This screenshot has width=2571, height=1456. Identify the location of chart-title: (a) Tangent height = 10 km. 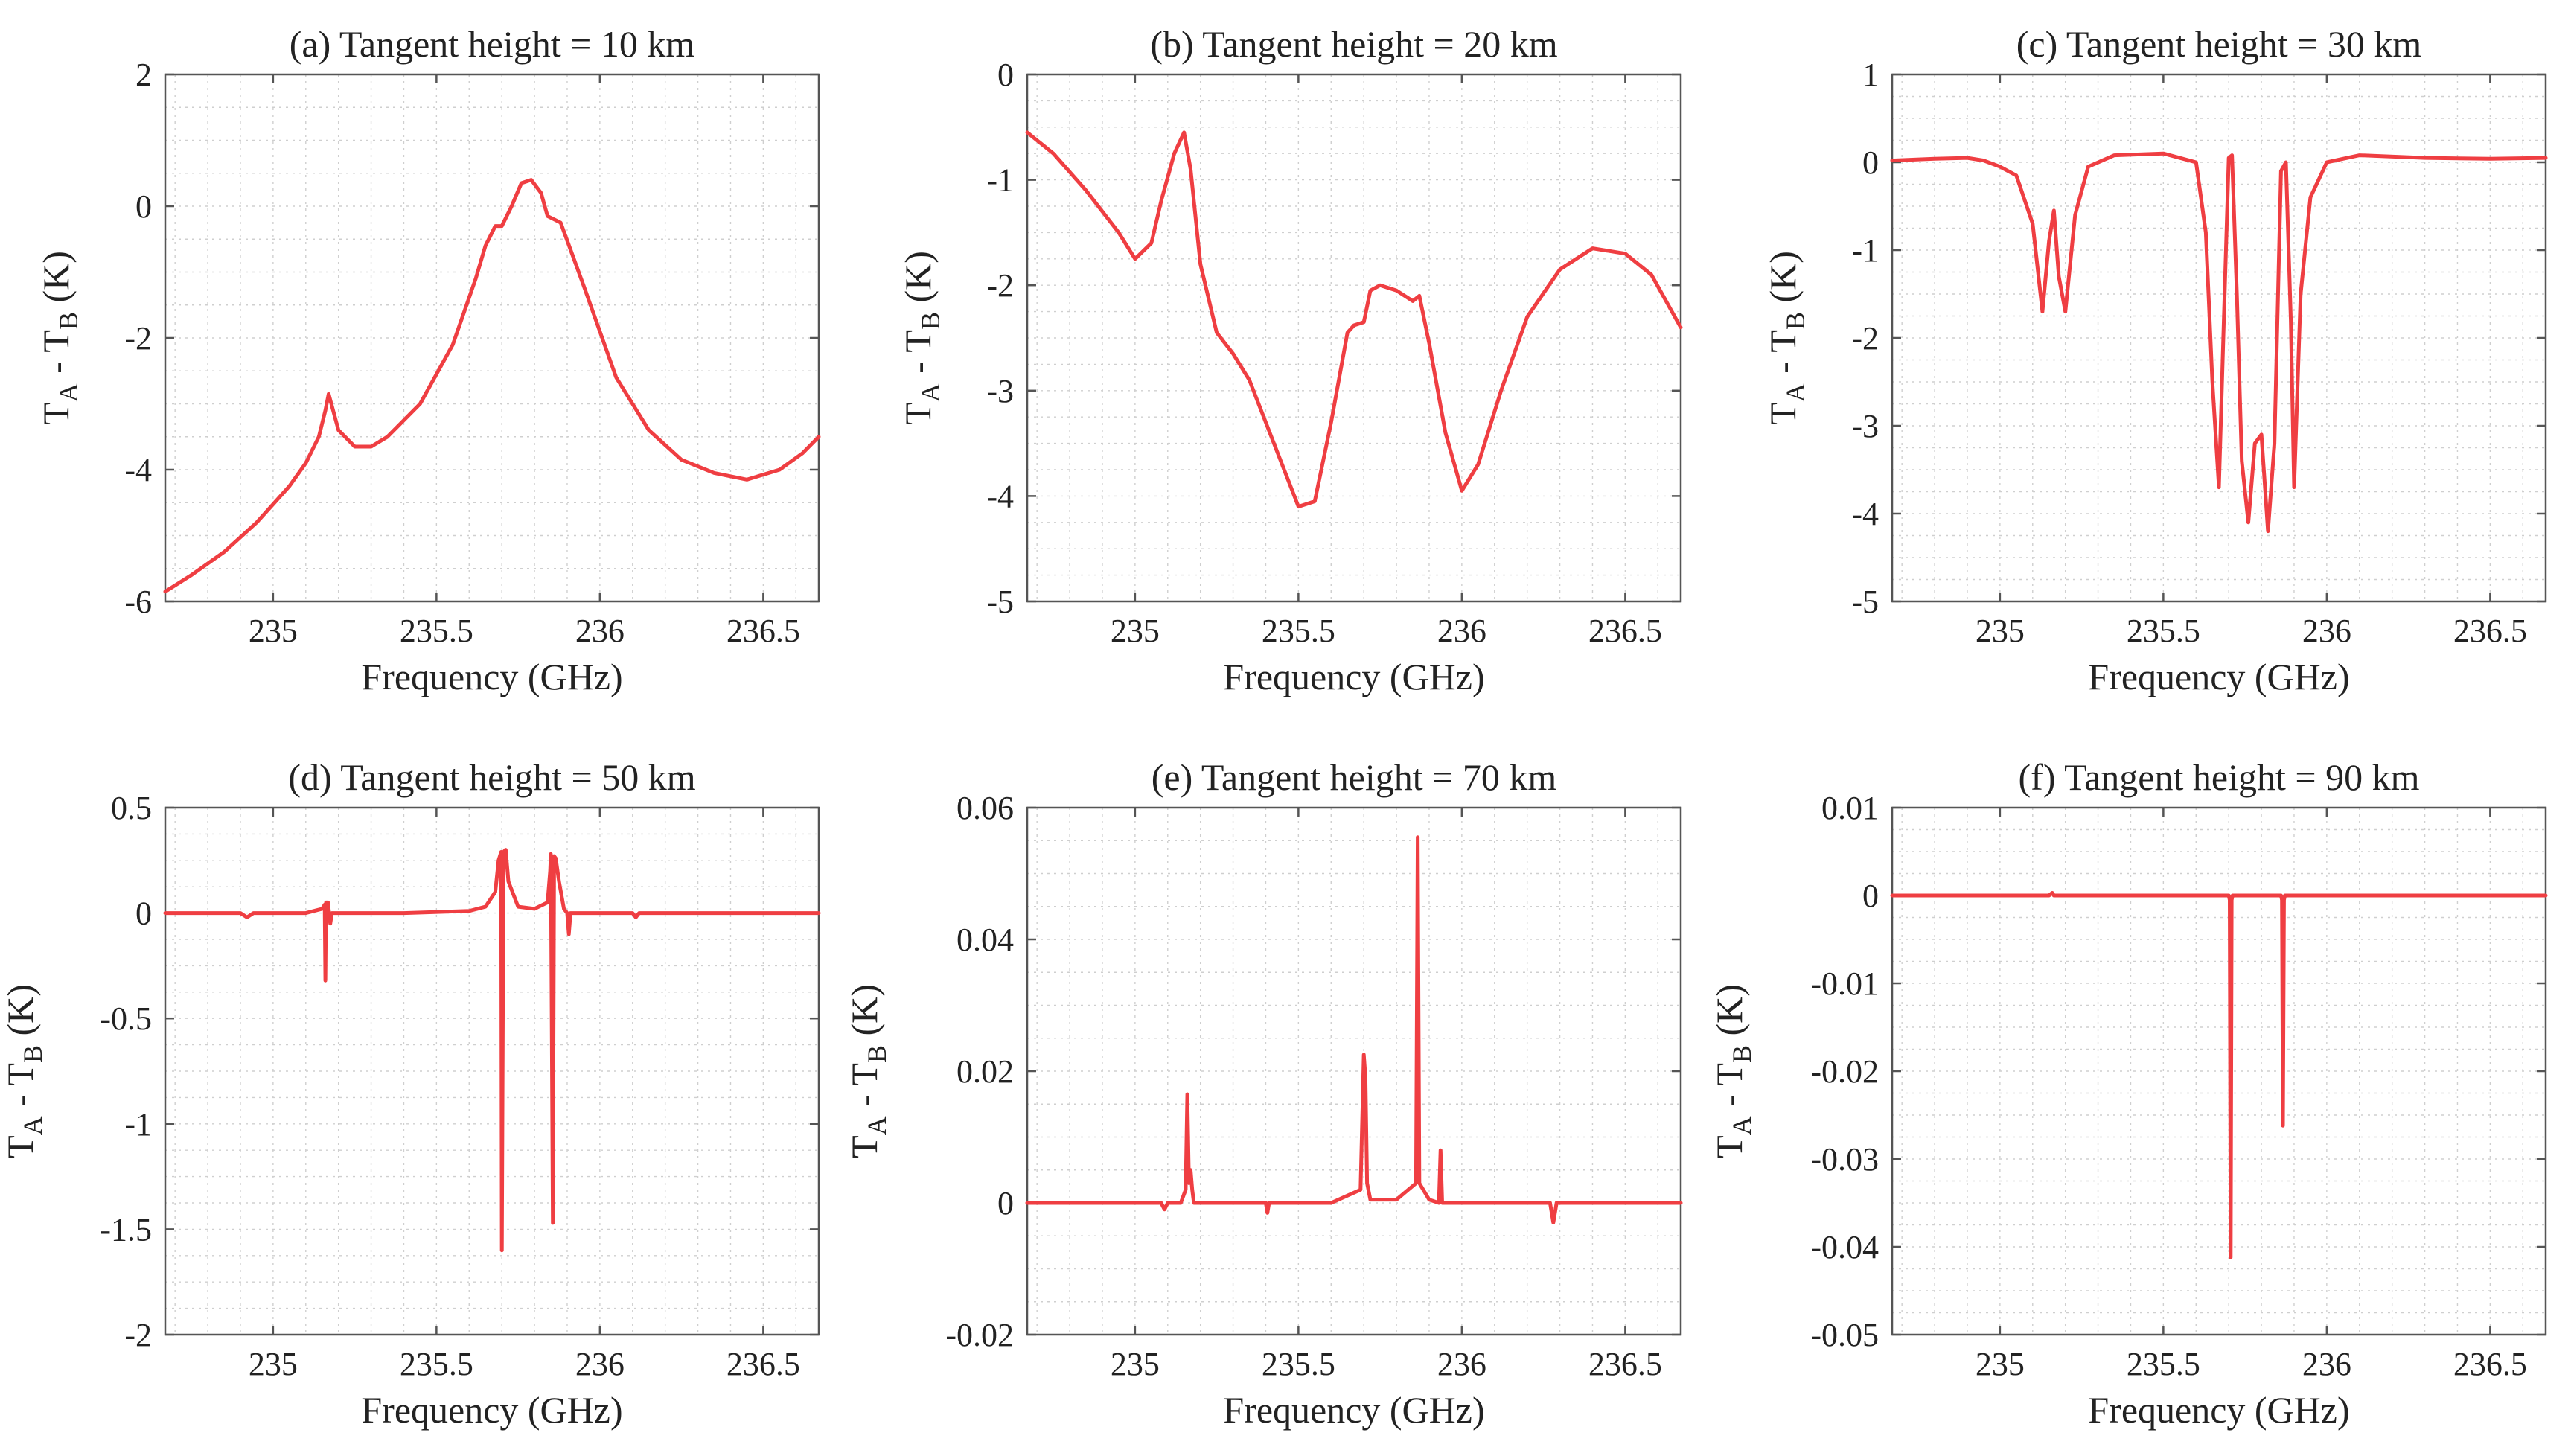
(492, 44).